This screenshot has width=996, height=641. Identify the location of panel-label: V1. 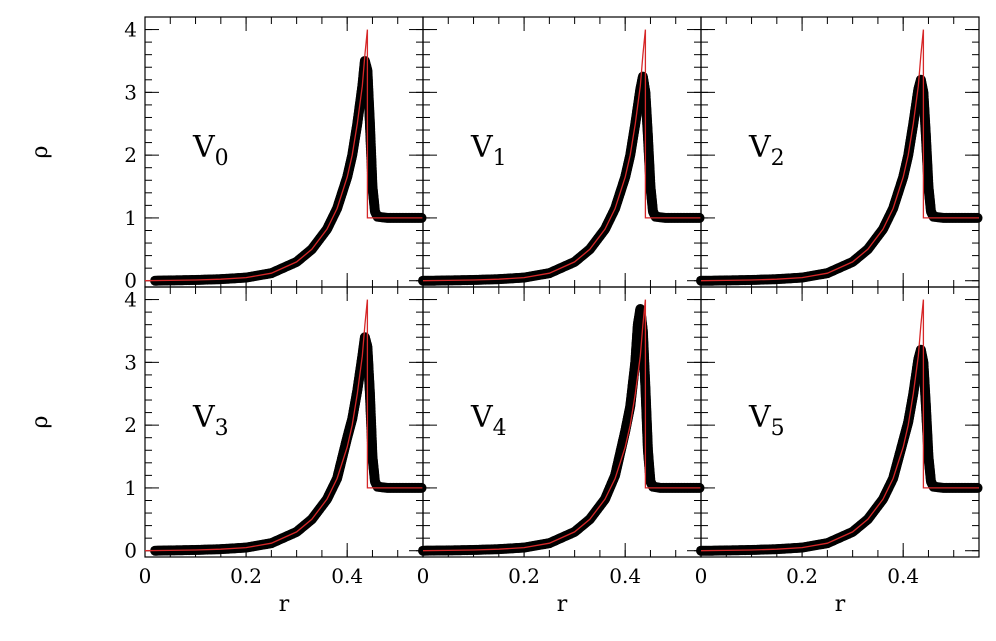
(488, 150).